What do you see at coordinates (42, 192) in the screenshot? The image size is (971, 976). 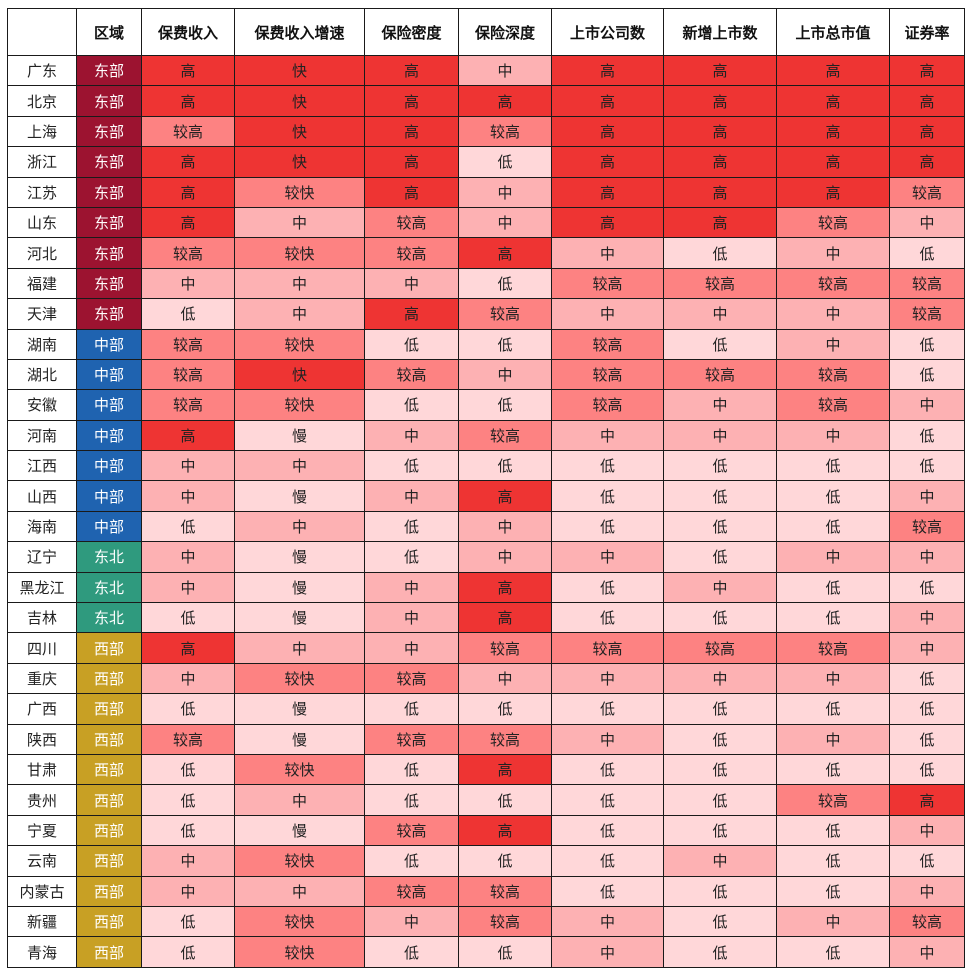 I see `province-cell: 江苏` at bounding box center [42, 192].